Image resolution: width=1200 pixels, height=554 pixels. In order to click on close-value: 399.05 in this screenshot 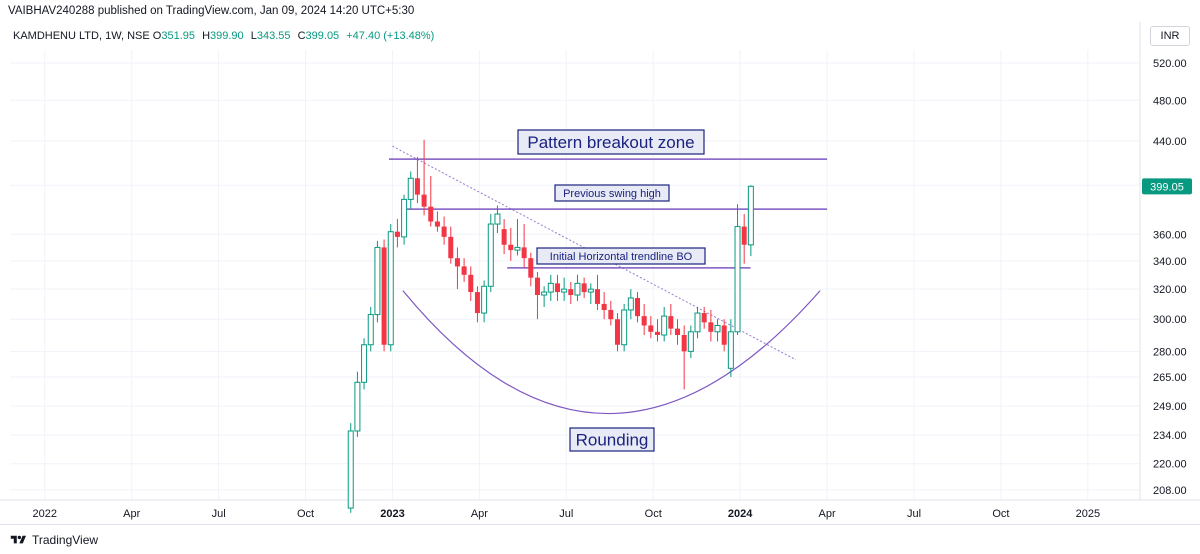, I will do `click(322, 36)`.